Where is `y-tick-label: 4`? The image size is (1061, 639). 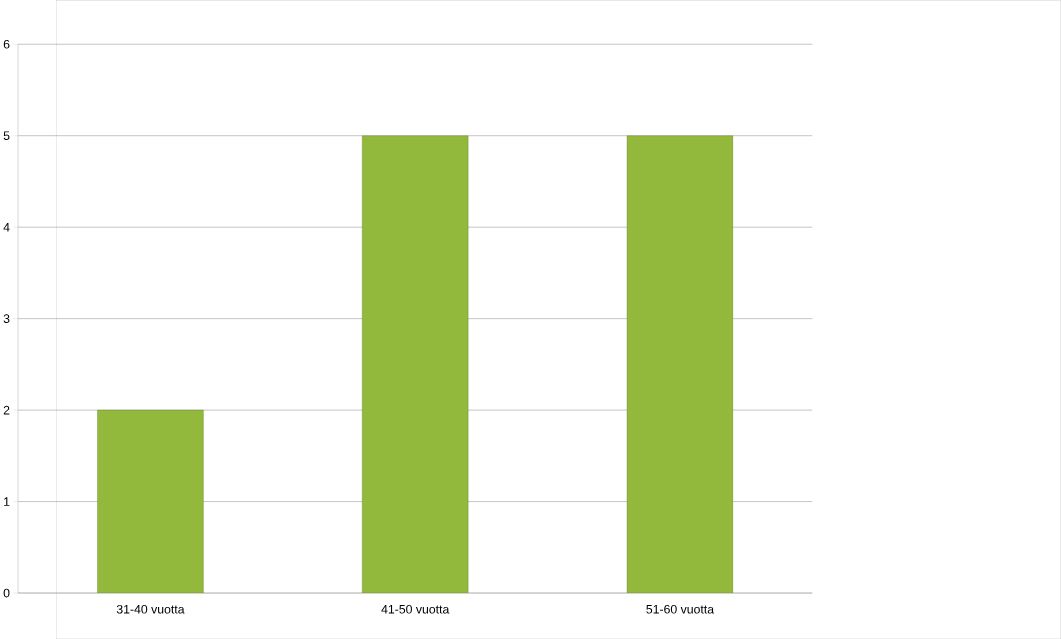
y-tick-label: 4 is located at coordinates (6, 227).